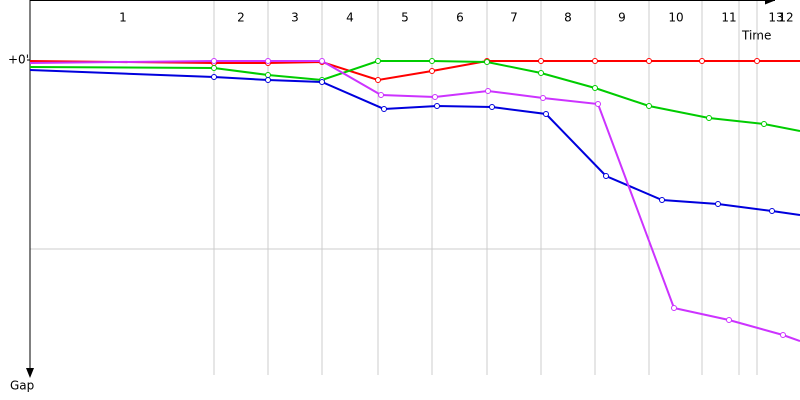  Describe the element at coordinates (30, 373) in the screenshot. I see `y-axis-arrow` at that location.